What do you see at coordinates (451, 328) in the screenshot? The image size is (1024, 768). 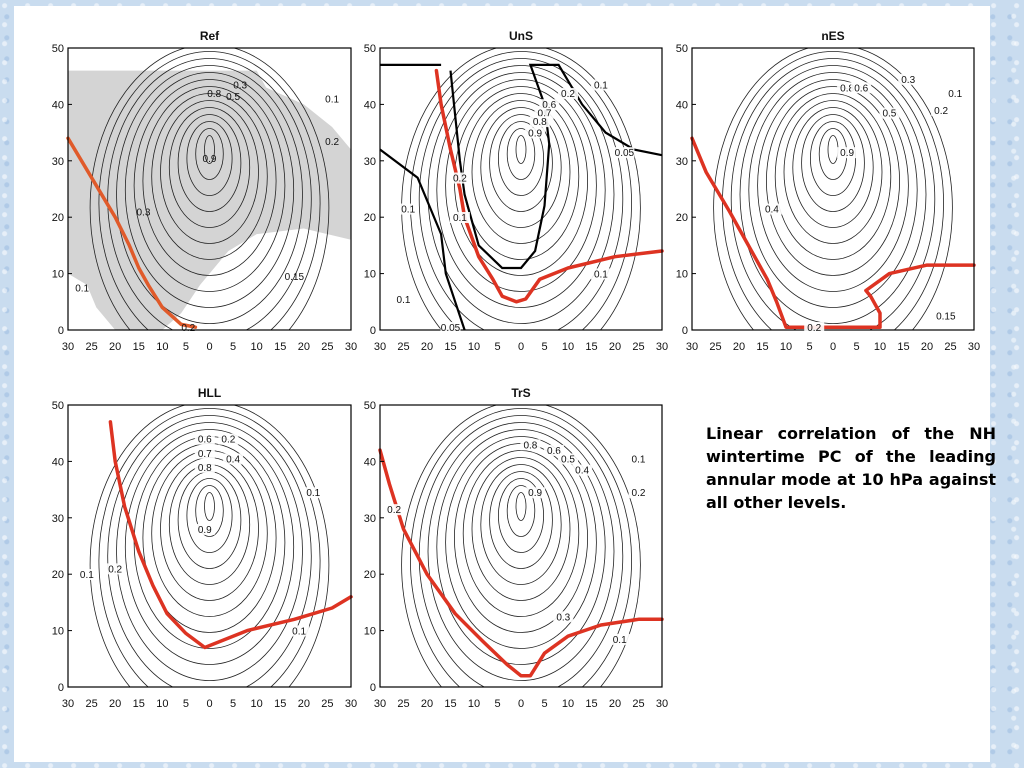 I see `contour-label: 0.05` at bounding box center [451, 328].